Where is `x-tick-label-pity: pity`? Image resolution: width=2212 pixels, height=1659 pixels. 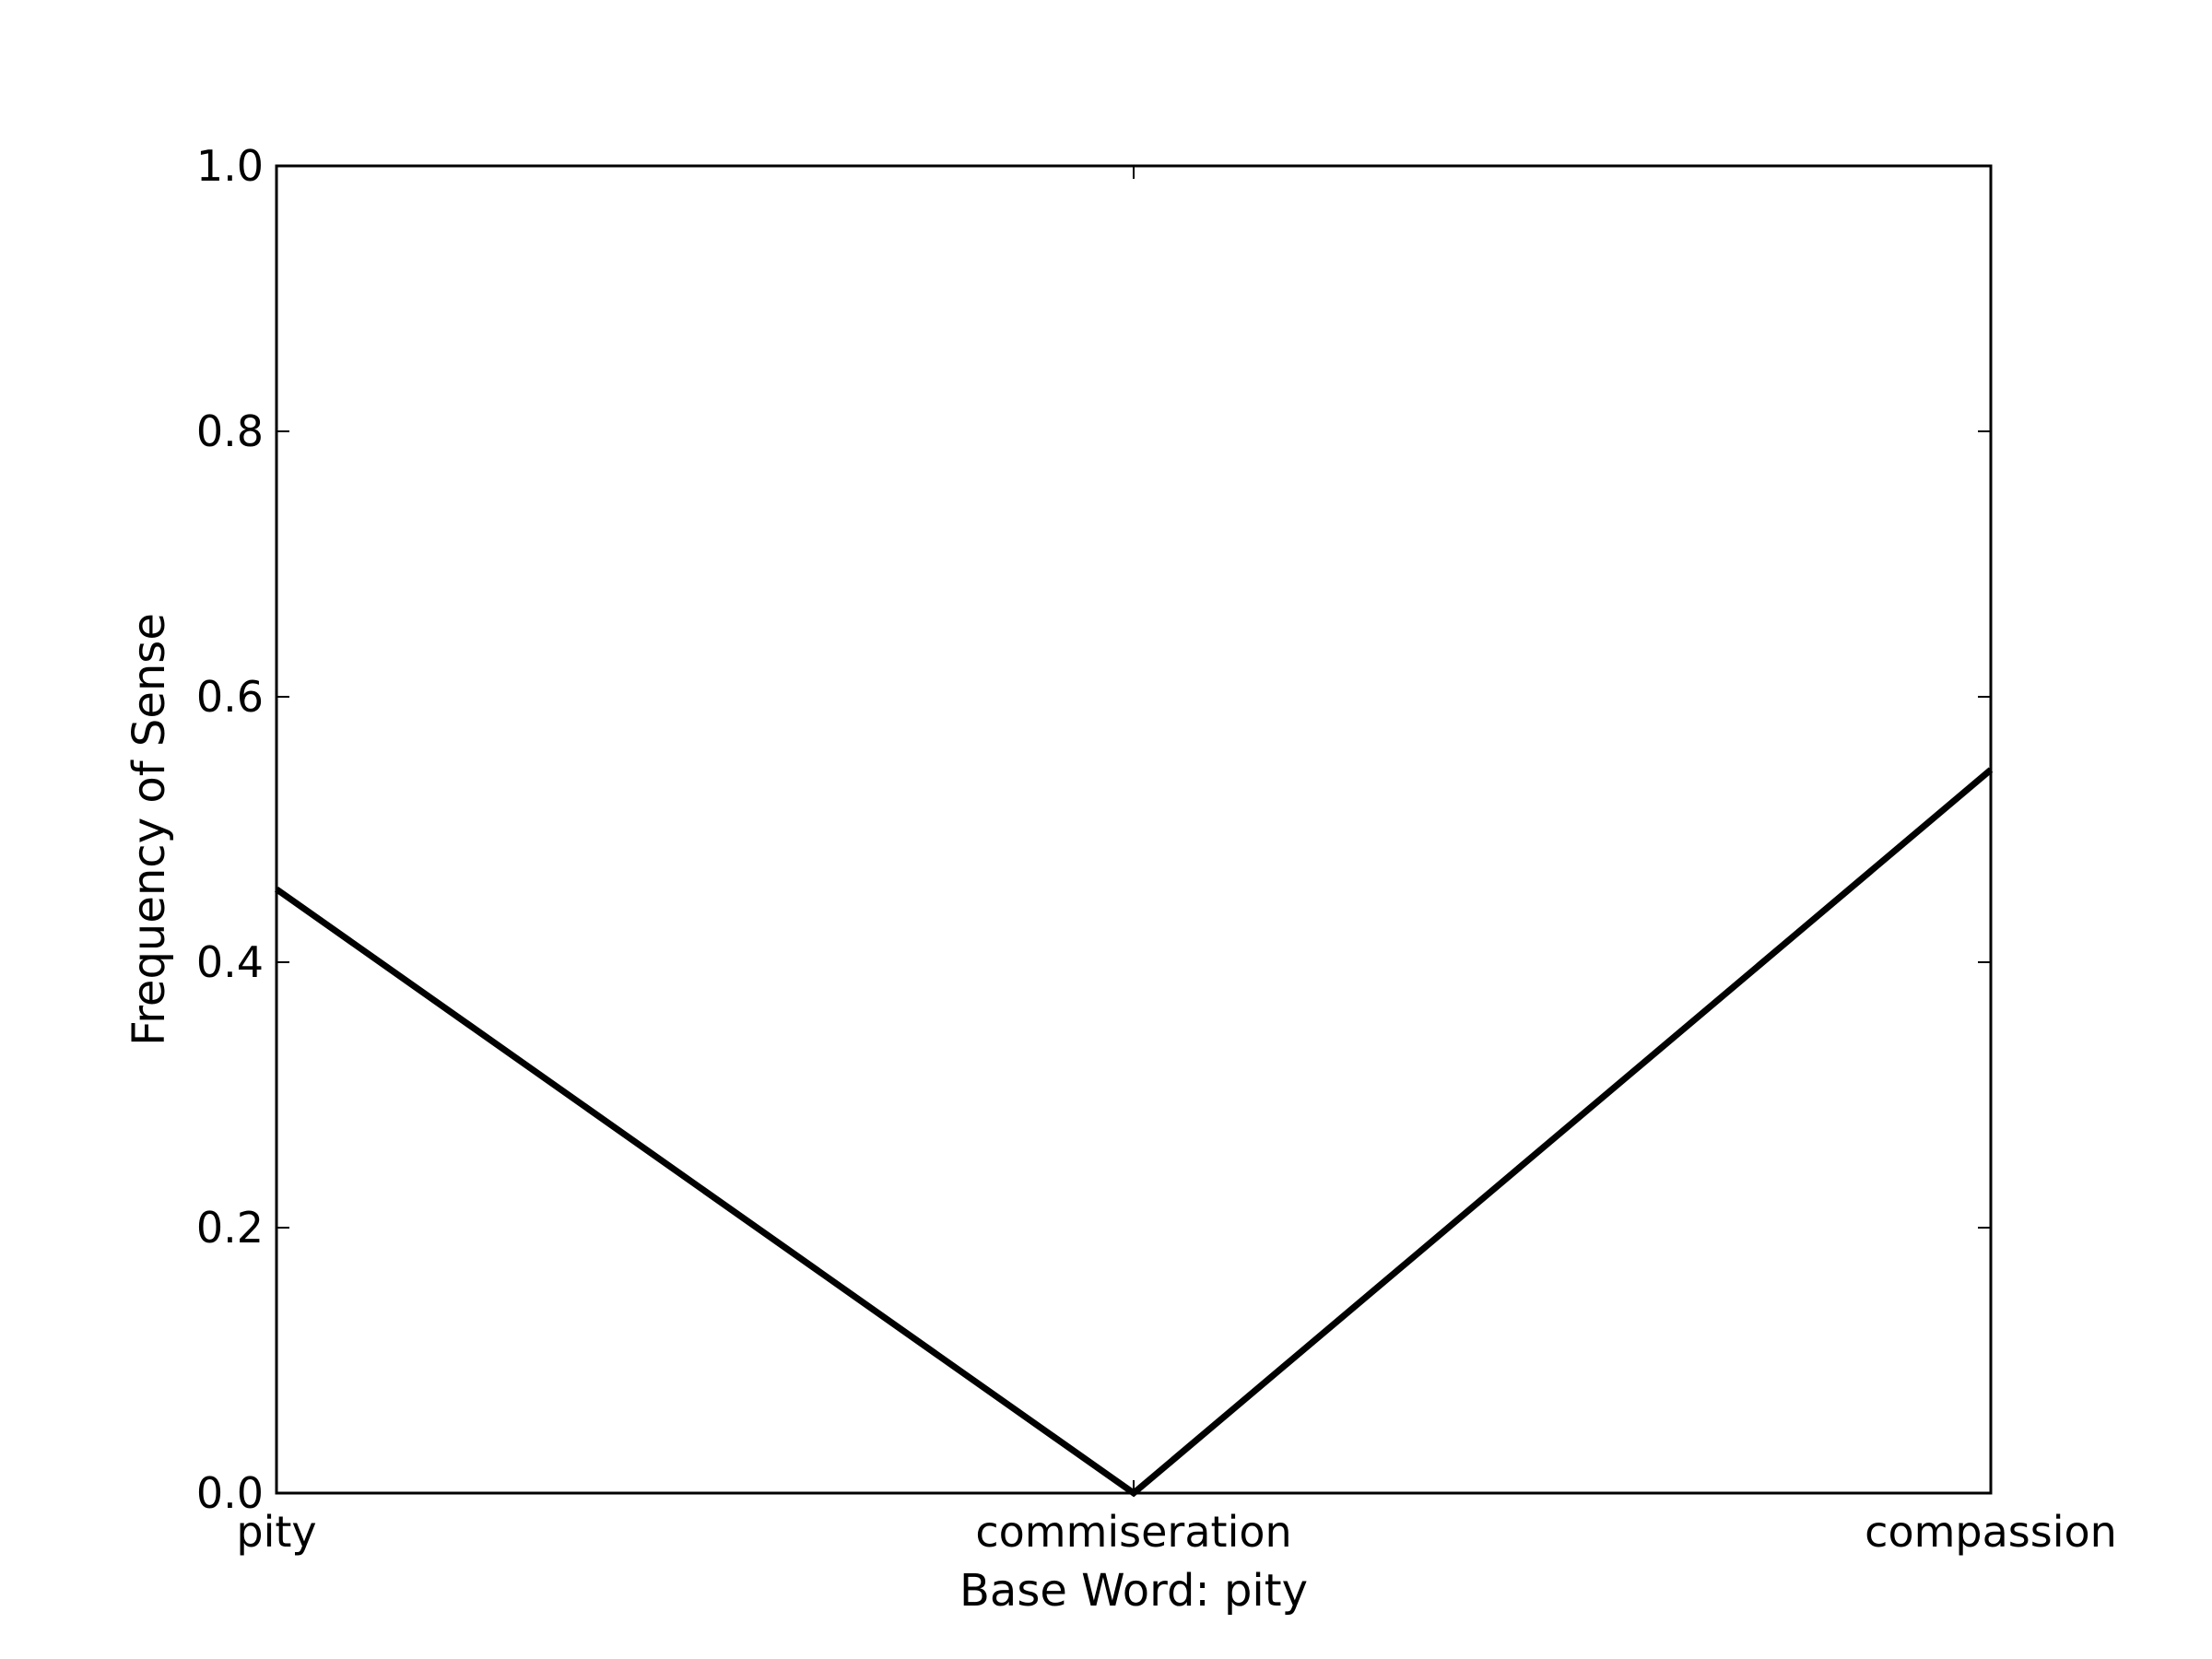
x-tick-label-pity: pity is located at coordinates (276, 1532).